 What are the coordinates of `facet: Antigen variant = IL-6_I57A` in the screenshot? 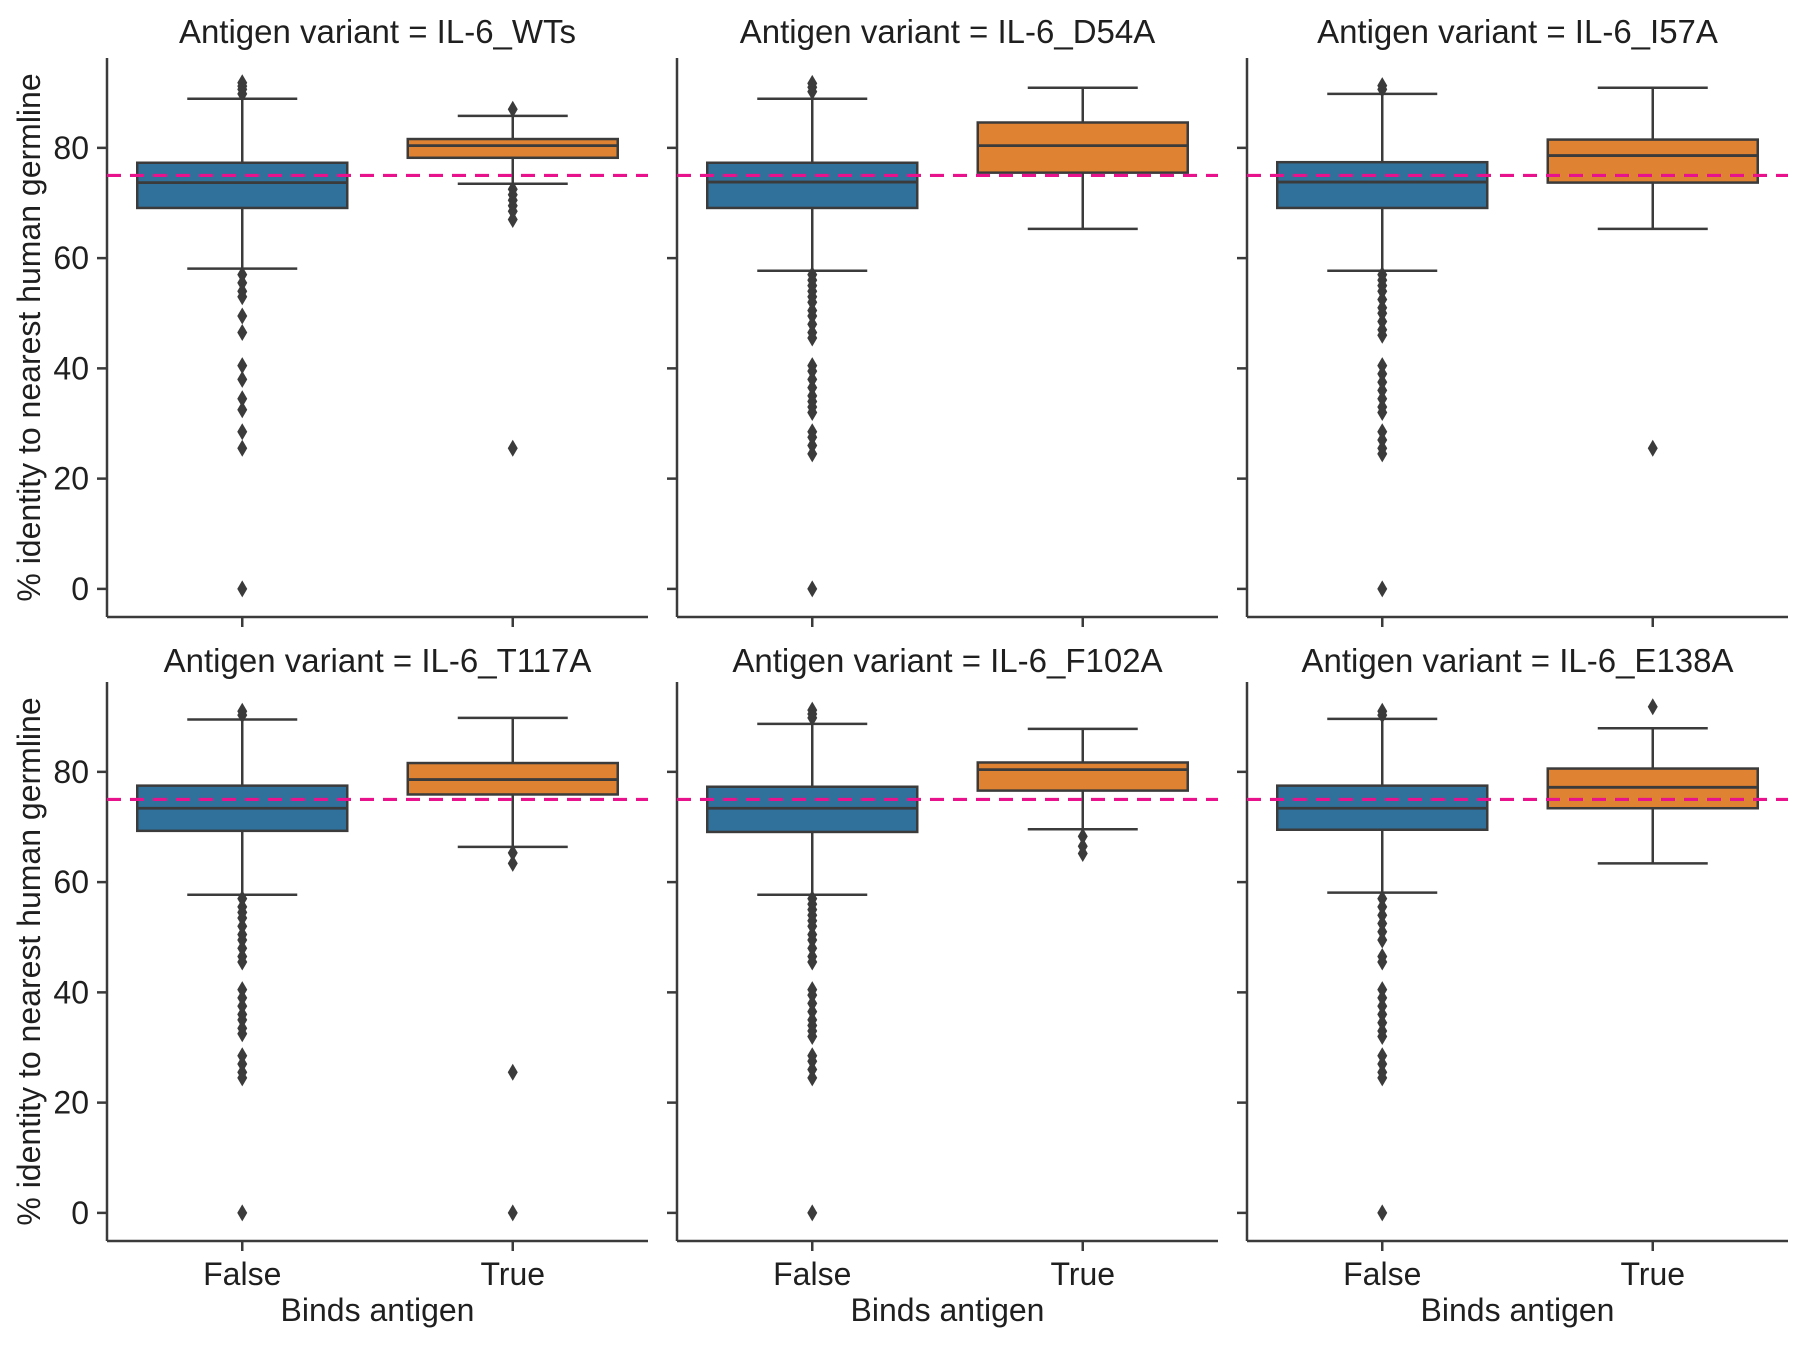 It's located at (1512, 320).